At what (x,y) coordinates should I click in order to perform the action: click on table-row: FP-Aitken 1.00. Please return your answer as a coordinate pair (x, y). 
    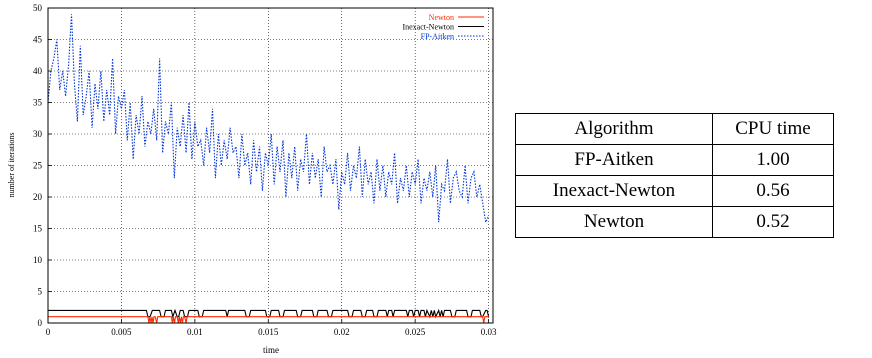
    Looking at the image, I should click on (674, 160).